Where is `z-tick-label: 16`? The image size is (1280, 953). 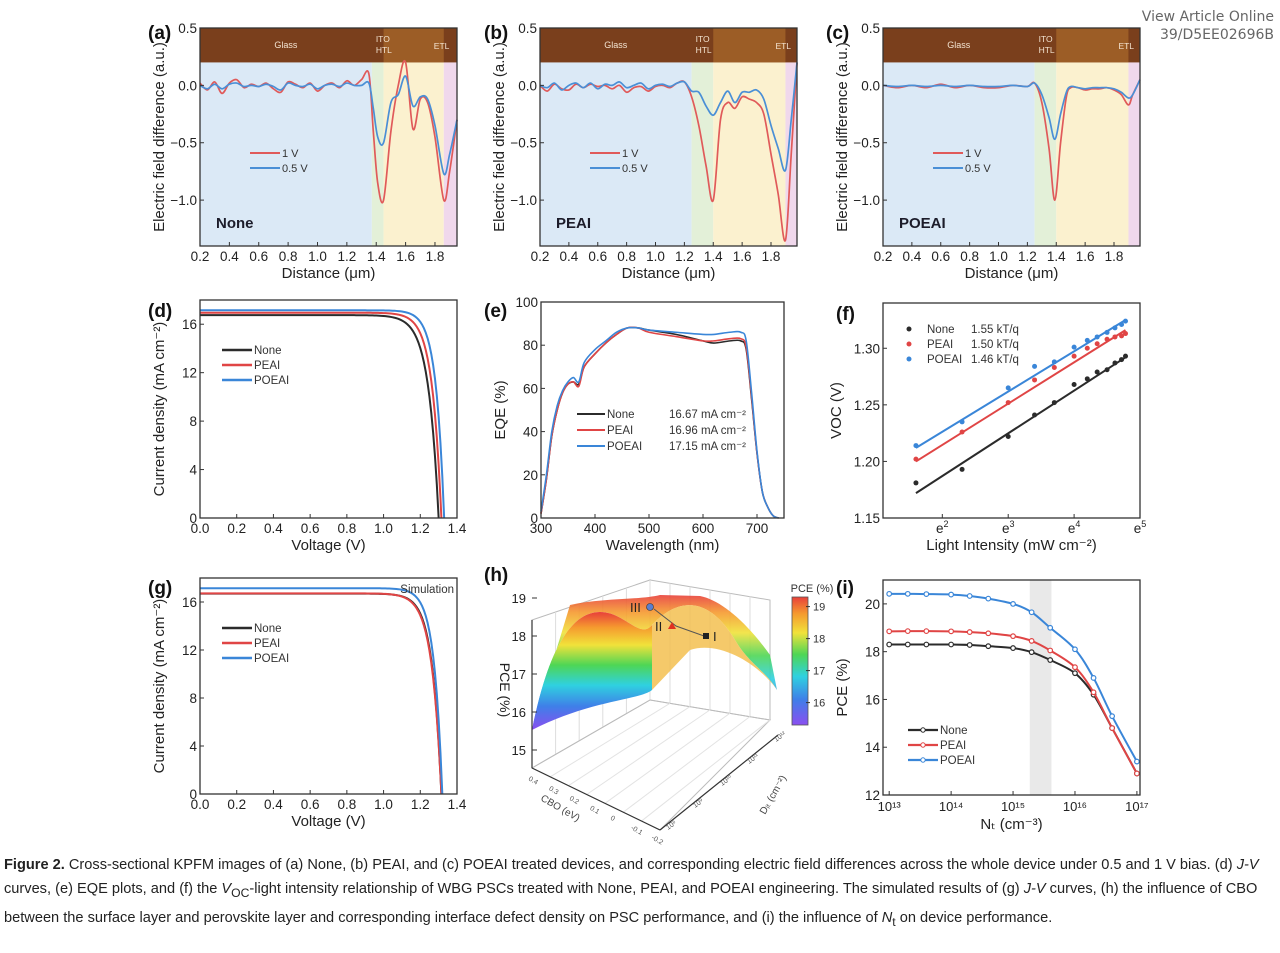
z-tick-label: 16 is located at coordinates (519, 712).